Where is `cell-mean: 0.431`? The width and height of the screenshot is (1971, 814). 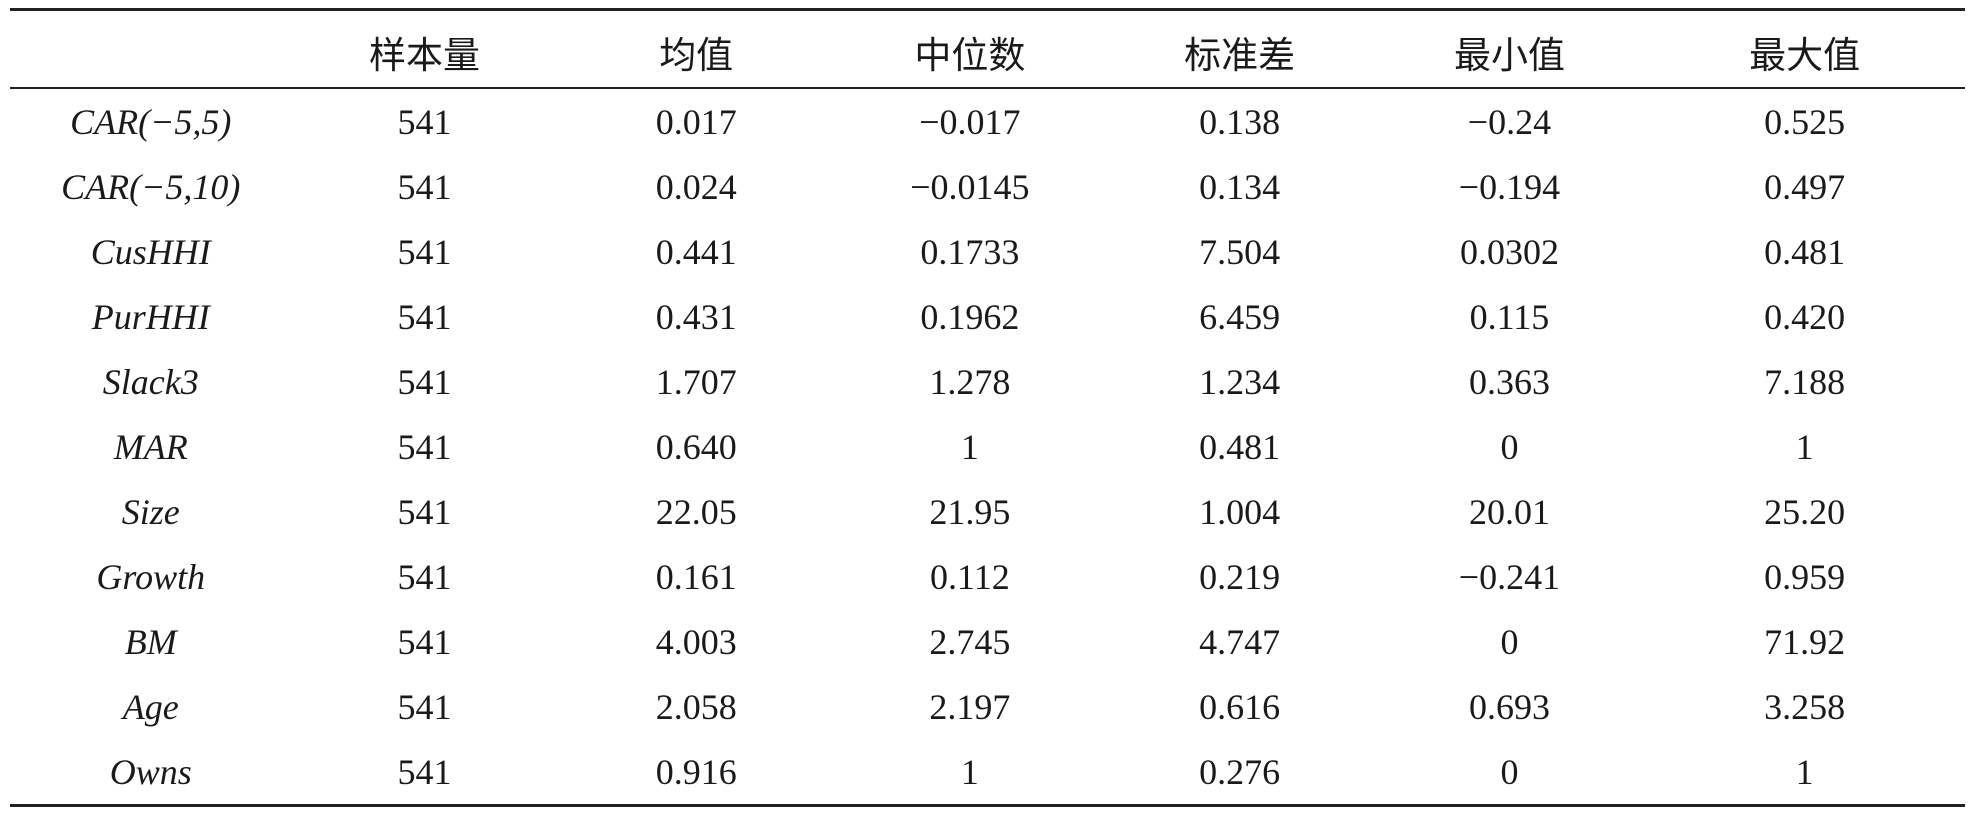 cell-mean: 0.431 is located at coordinates (696, 316).